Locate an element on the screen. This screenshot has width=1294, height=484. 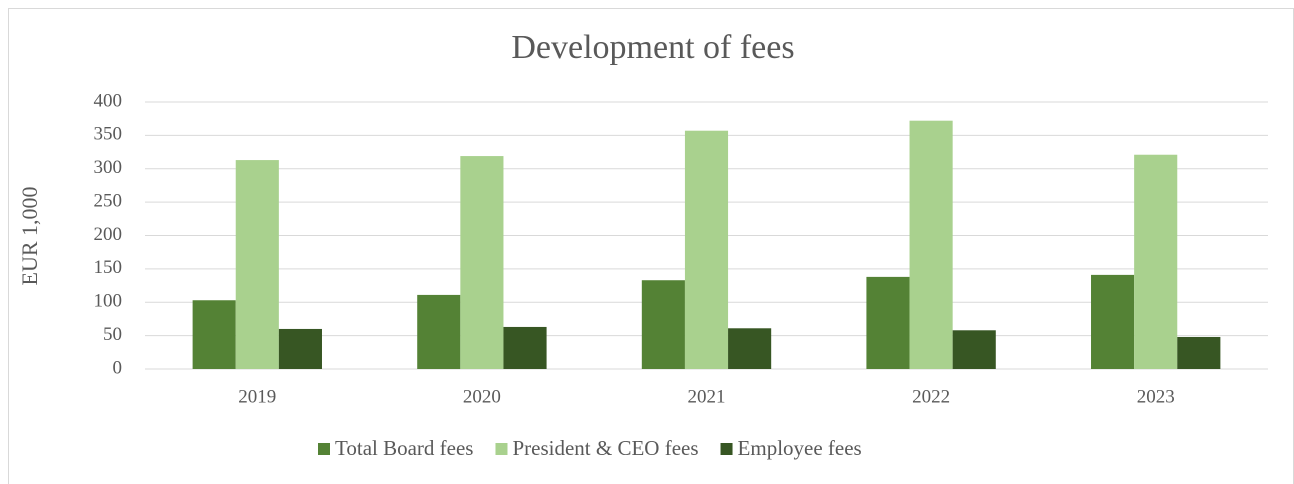
y-tick-label: 350 is located at coordinates (108, 134).